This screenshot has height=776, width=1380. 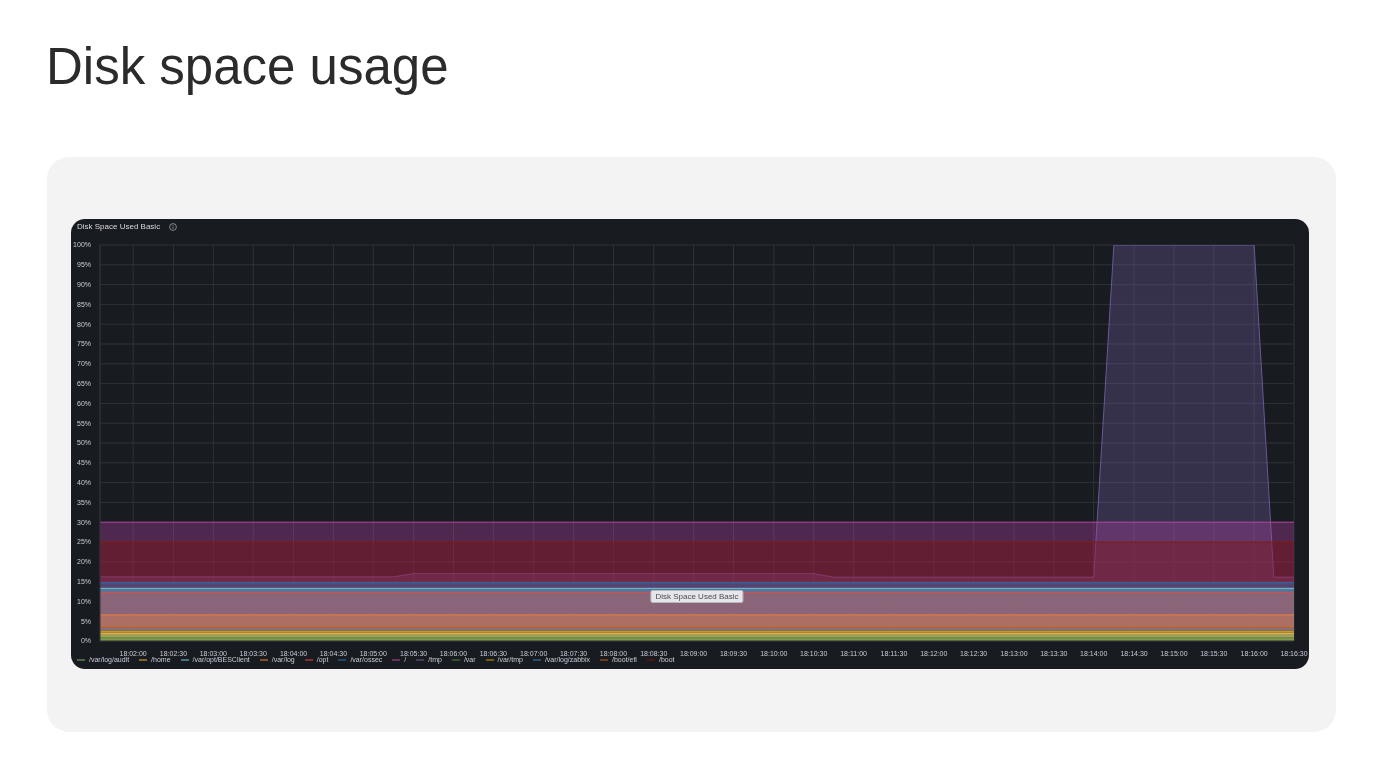 What do you see at coordinates (697, 596) in the screenshot?
I see `annotation: Disk Space Used Basic` at bounding box center [697, 596].